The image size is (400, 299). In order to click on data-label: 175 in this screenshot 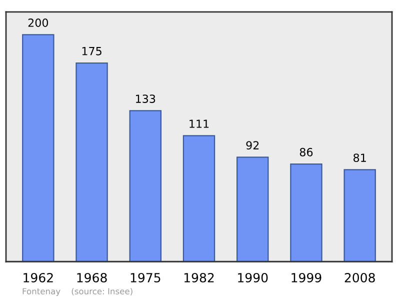, I will do `click(92, 51)`.